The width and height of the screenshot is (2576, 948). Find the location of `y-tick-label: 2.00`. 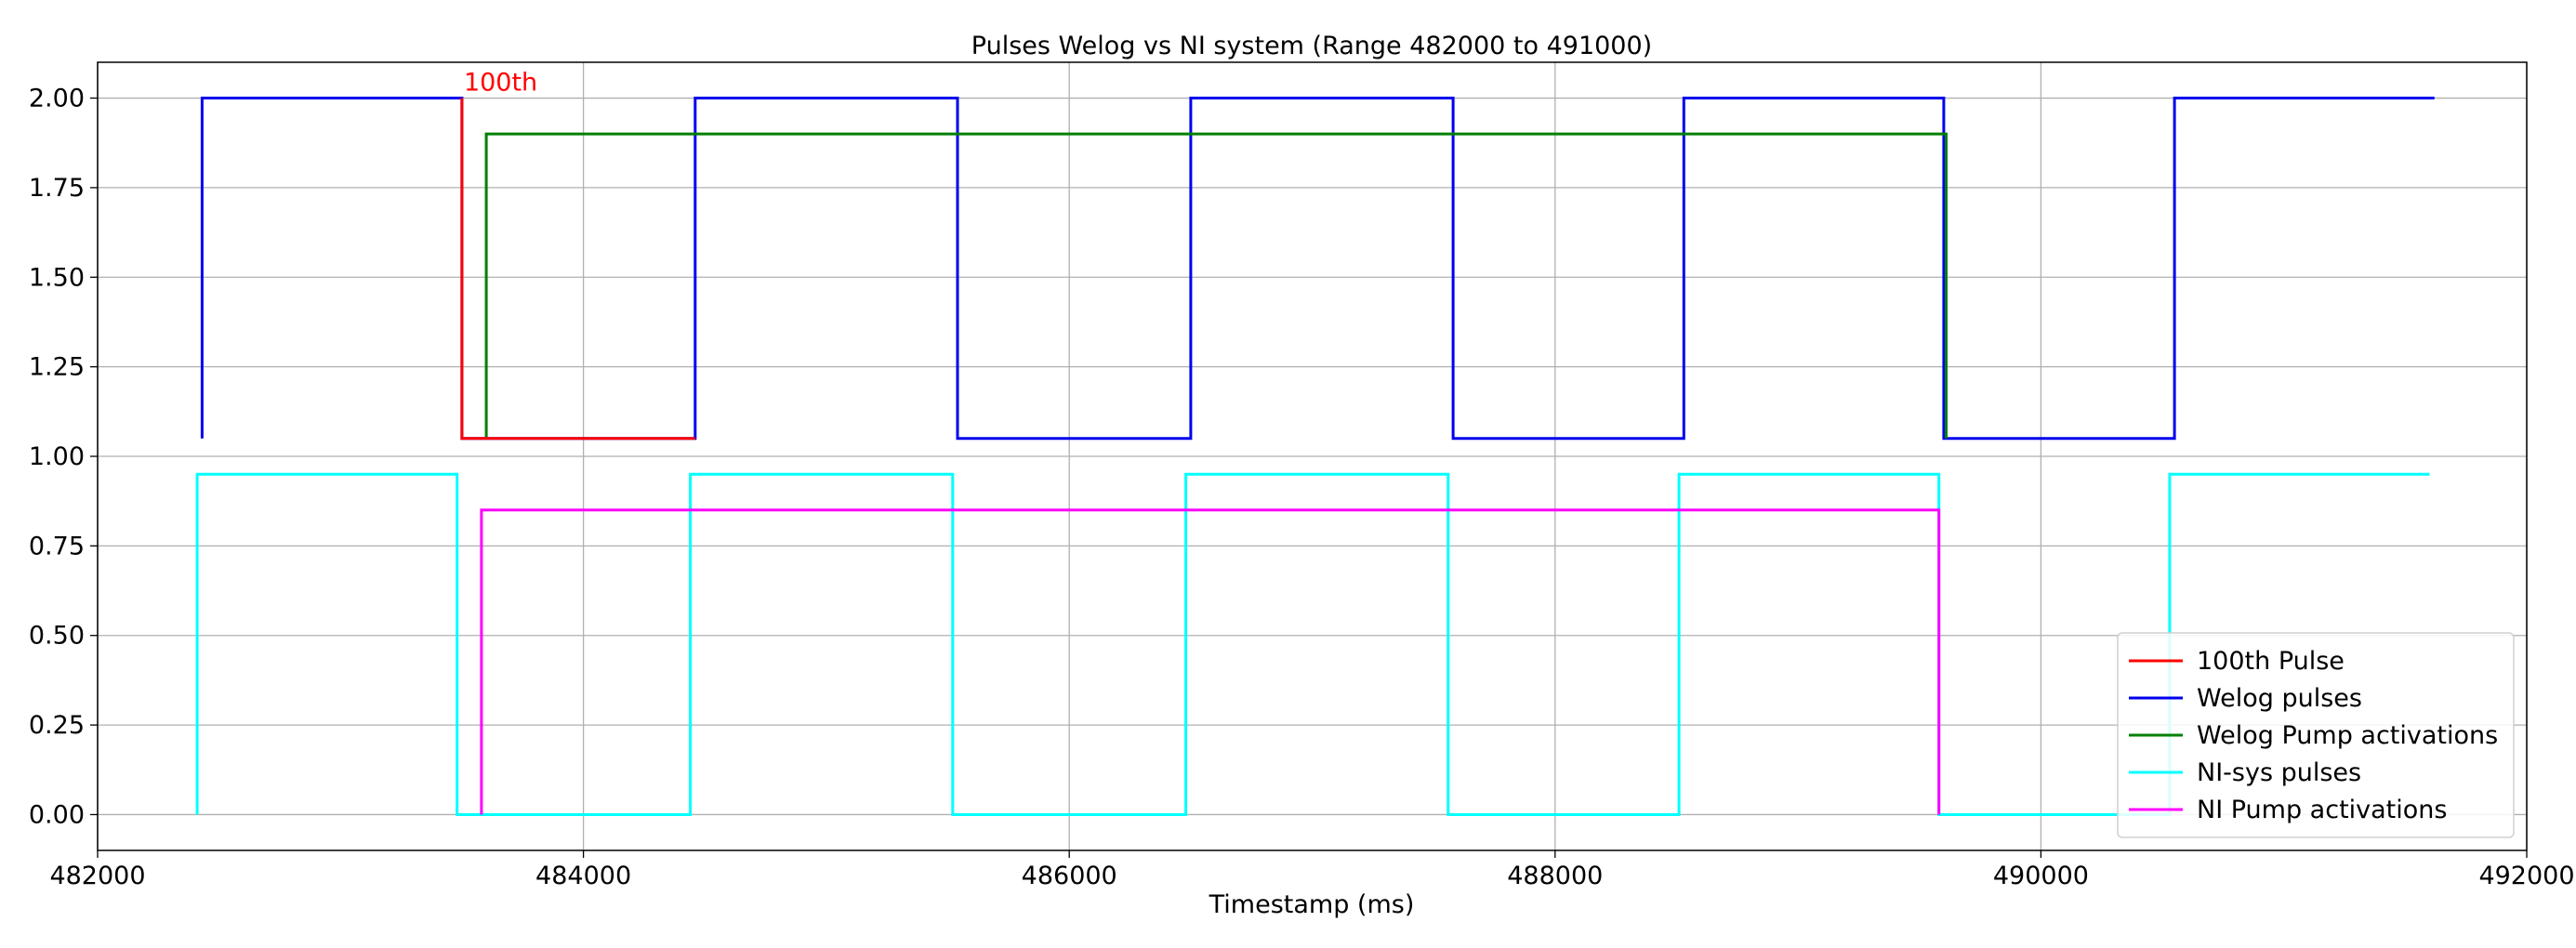

y-tick-label: 2.00 is located at coordinates (57, 99).